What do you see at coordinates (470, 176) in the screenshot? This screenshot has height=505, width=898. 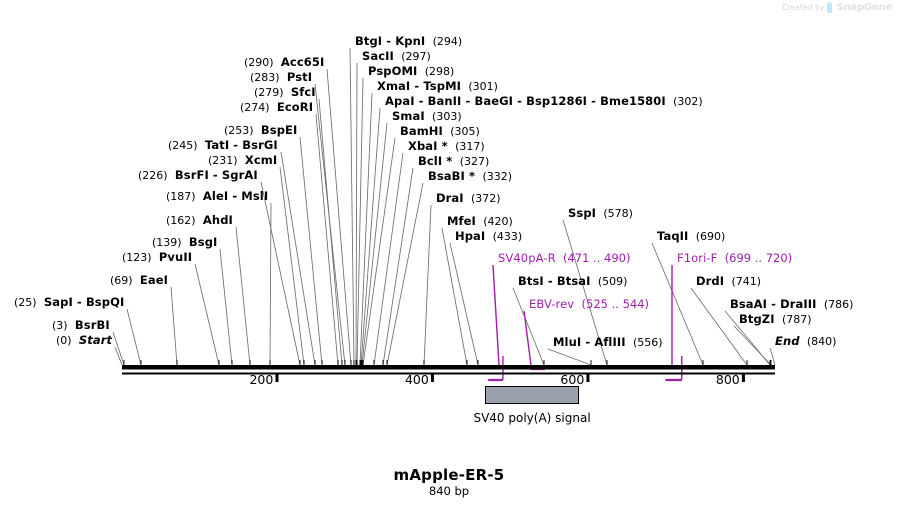 I see `site-label-bsabi: BsaBI * (332)` at bounding box center [470, 176].